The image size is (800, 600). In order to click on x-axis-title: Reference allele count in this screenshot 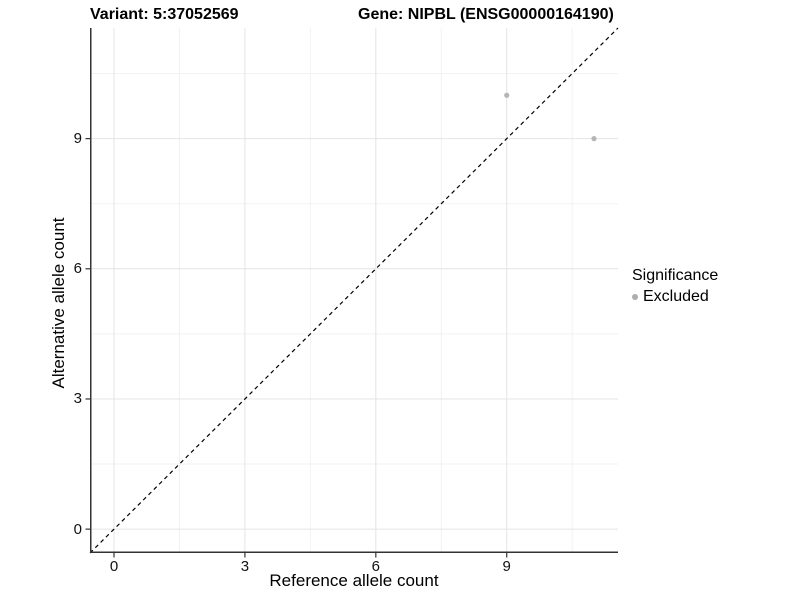, I will do `click(354, 580)`.